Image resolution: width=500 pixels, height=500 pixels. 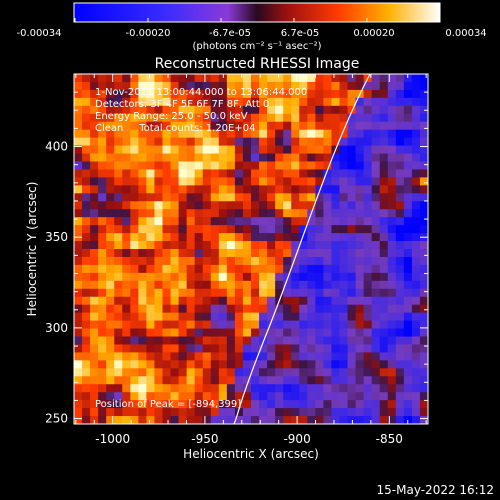 I want to click on x-tick-label: -1000, so click(x=112, y=439).